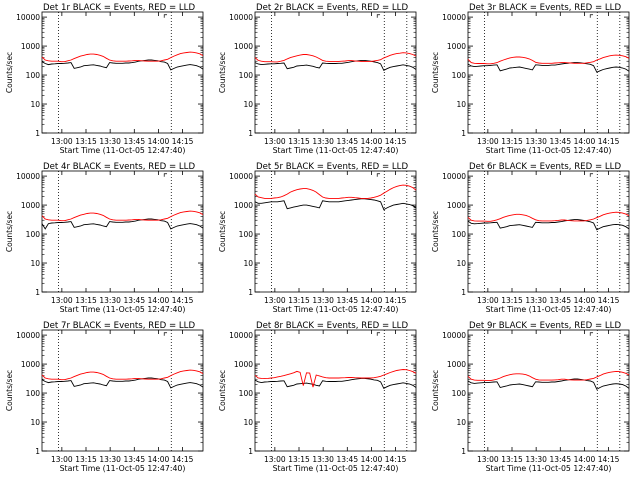 This screenshot has width=640, height=485. I want to click on panel-title: Det 9r BLACK = Events, RED = LLD, so click(545, 326).